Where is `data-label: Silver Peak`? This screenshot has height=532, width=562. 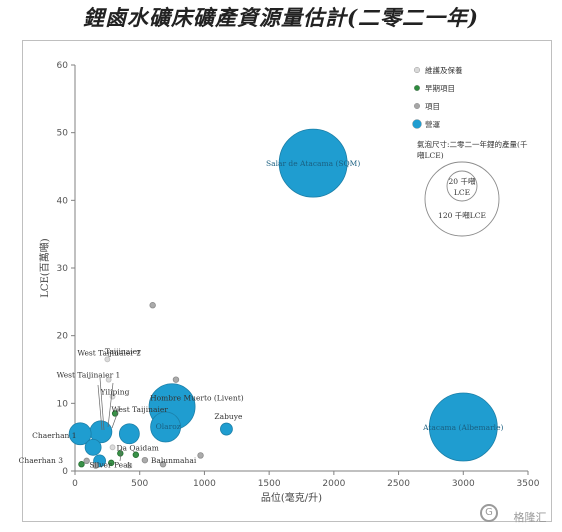
data-label: Silver Peak is located at coordinates (110, 465).